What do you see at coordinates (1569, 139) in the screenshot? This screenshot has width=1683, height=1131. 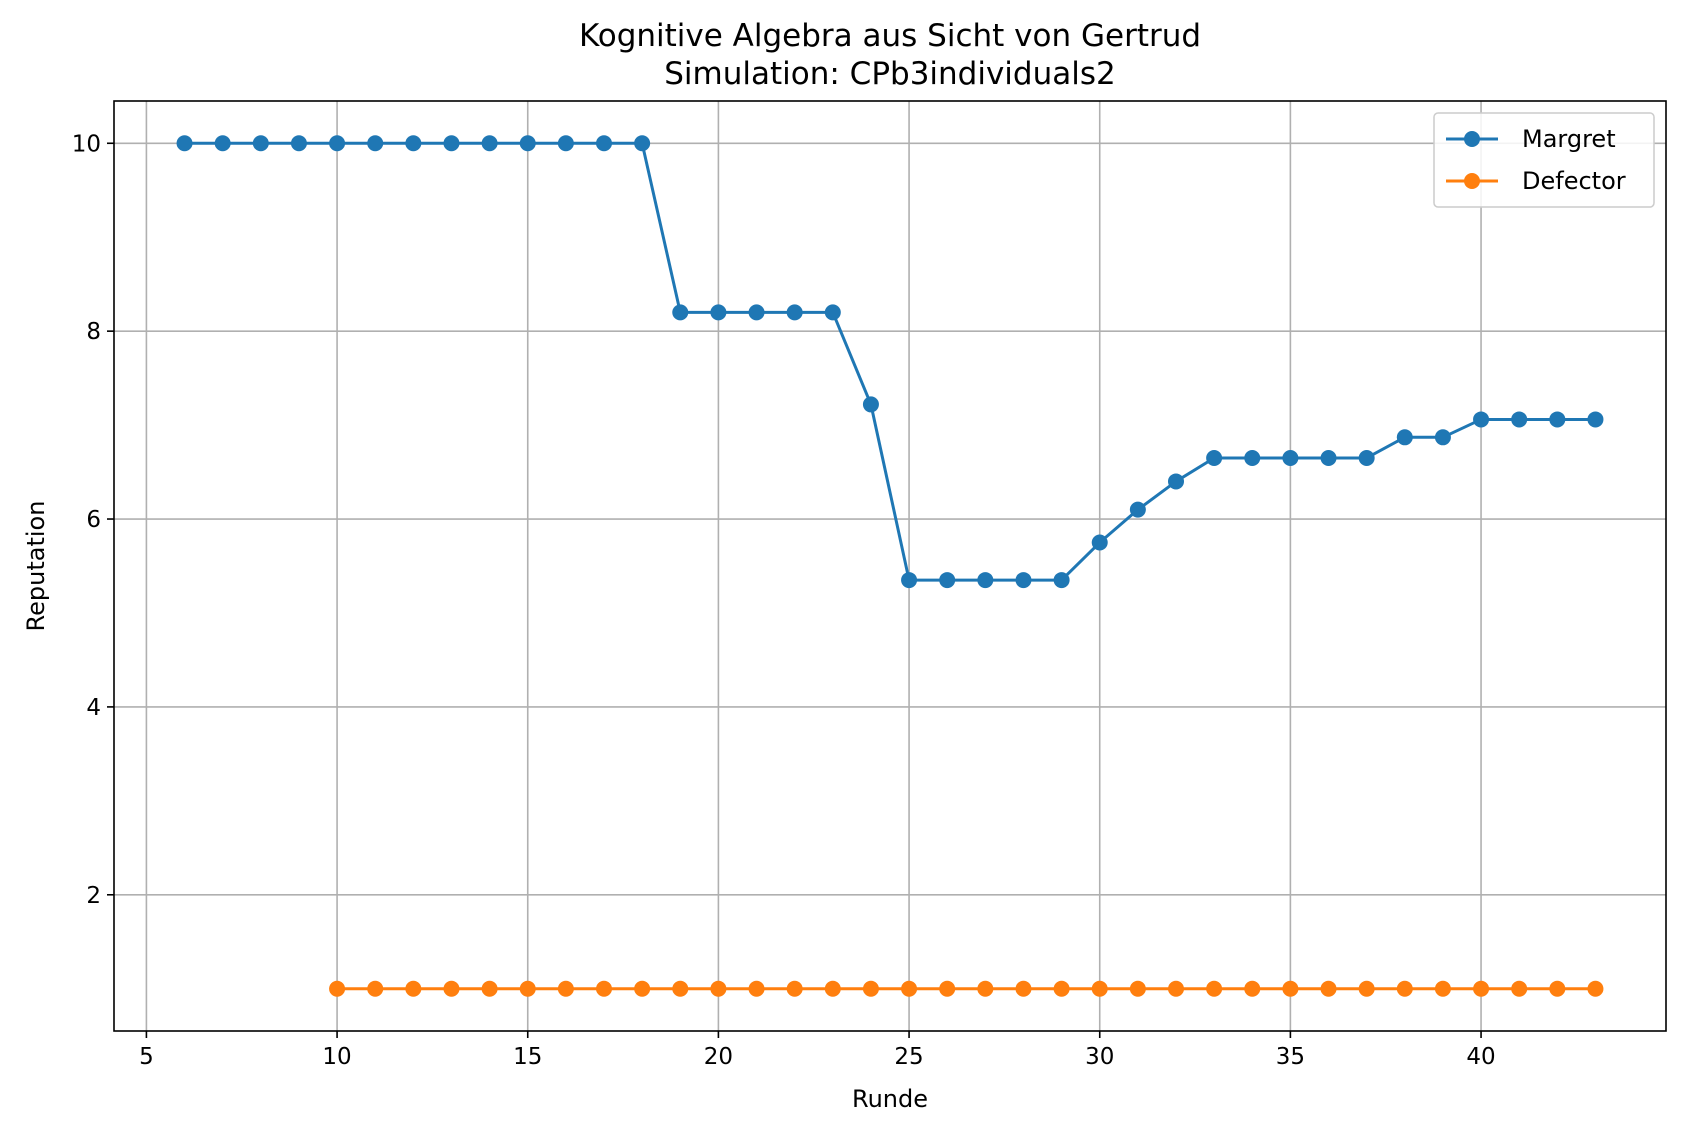 I see `legend-label-margret: Margret` at bounding box center [1569, 139].